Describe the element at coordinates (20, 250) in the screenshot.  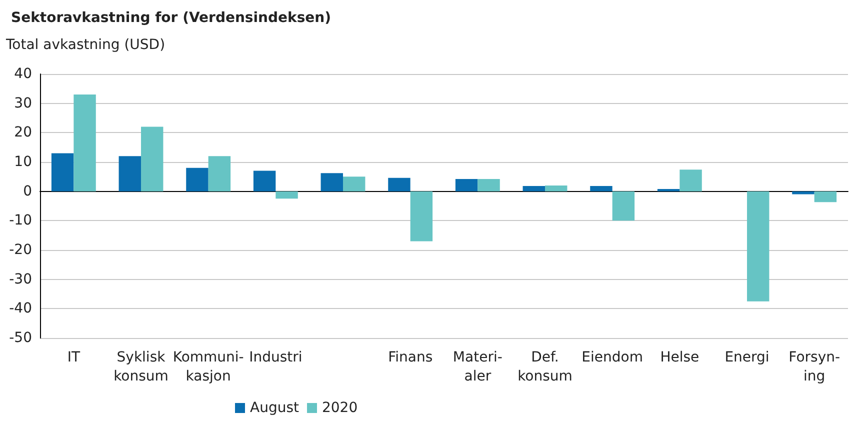
I see `y-tick-label: -20` at that location.